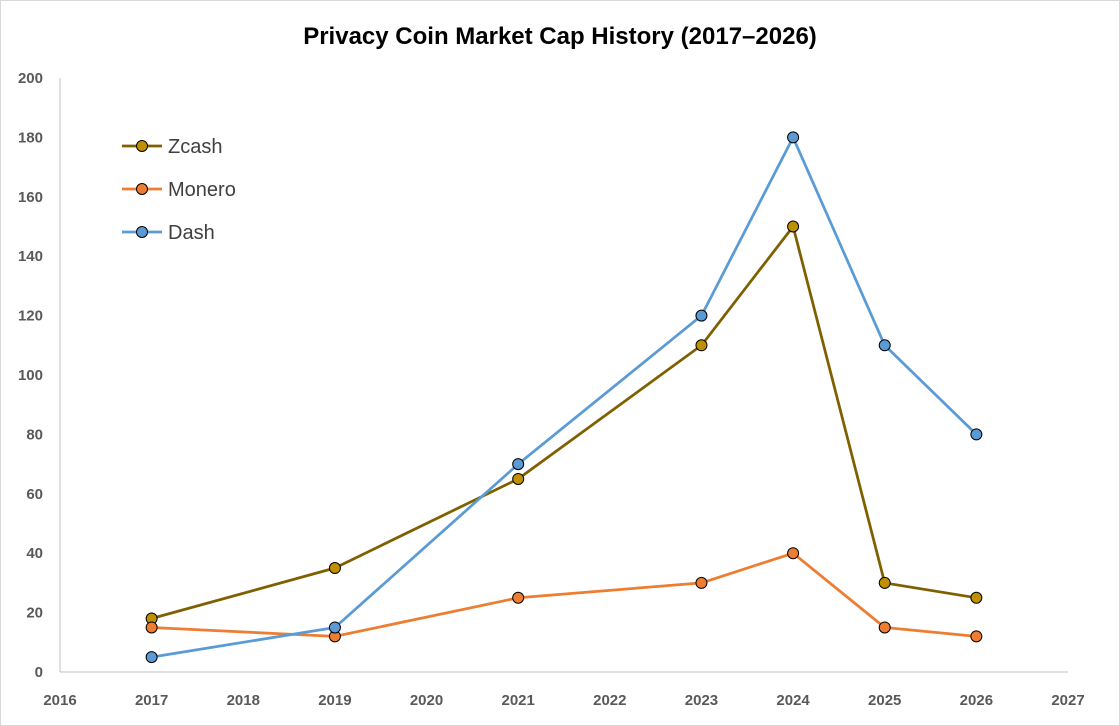 The height and width of the screenshot is (726, 1120). Describe the element at coordinates (34, 553) in the screenshot. I see `y-tick-label: 40` at that location.